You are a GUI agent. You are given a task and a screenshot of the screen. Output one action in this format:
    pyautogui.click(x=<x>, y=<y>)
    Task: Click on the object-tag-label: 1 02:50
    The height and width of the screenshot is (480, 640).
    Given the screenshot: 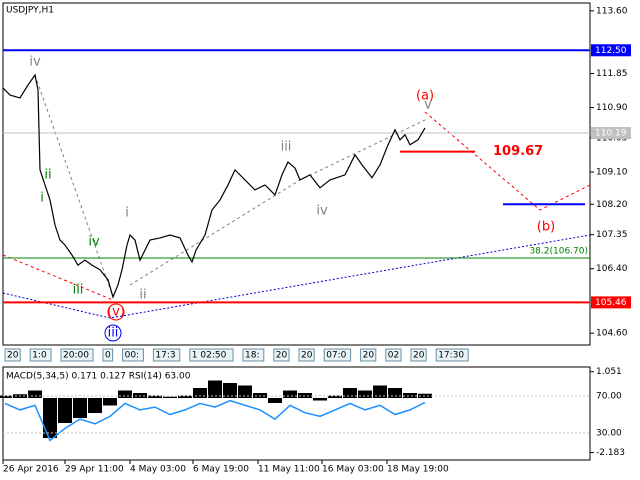 What is the action you would take?
    pyautogui.click(x=209, y=356)
    